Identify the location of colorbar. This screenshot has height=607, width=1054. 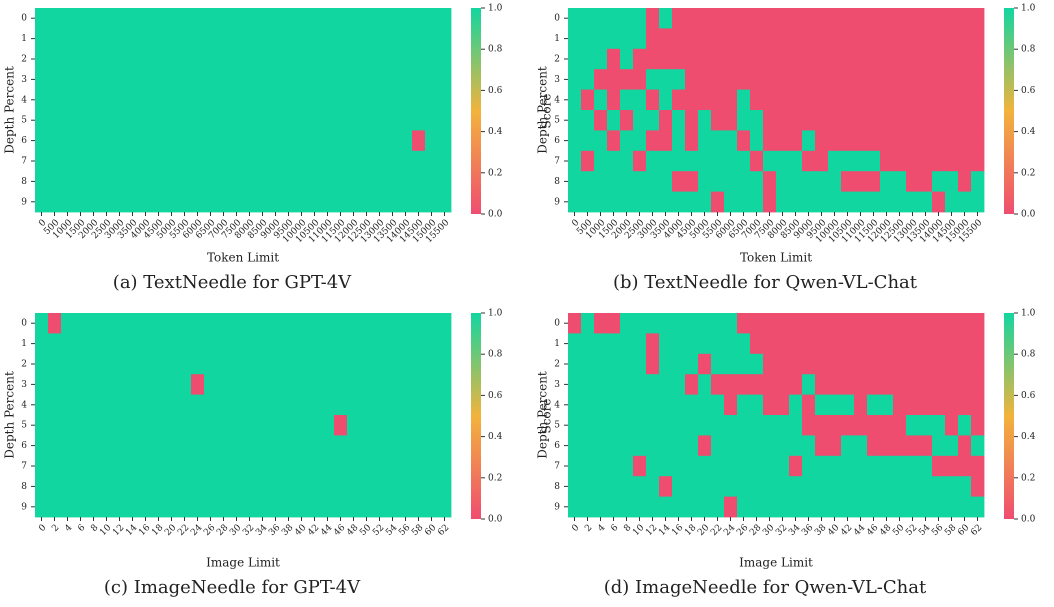
(476, 111).